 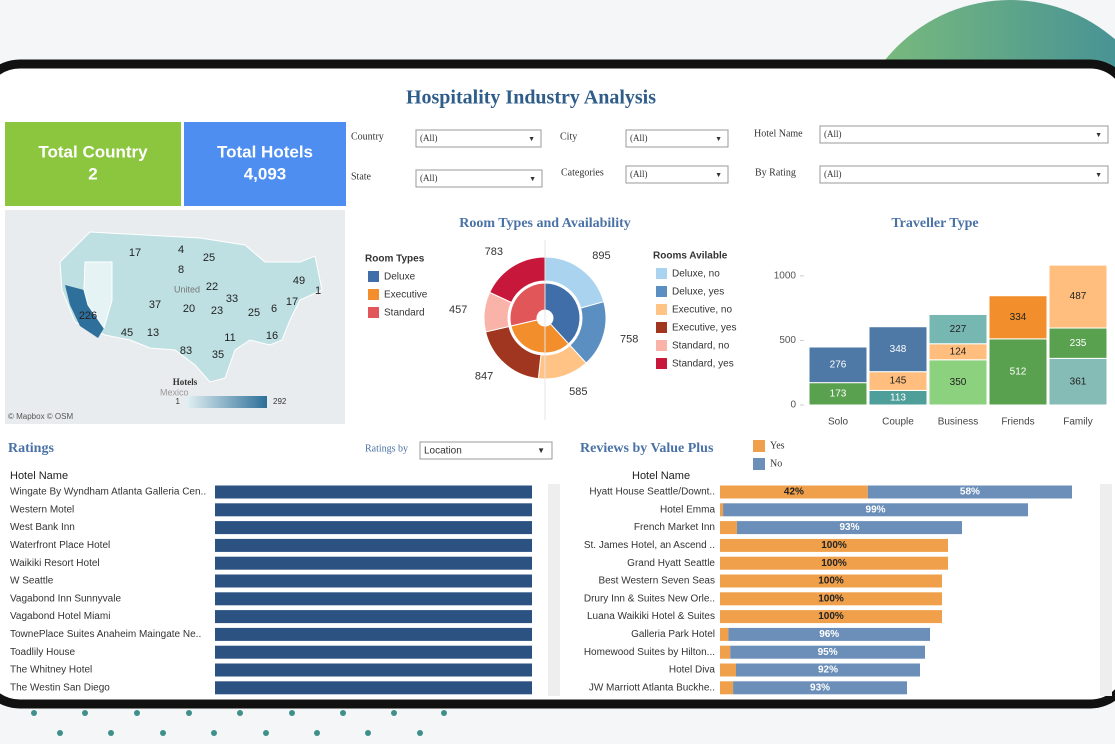 What do you see at coordinates (153, 333) in the screenshot?
I see `map-count: 13` at bounding box center [153, 333].